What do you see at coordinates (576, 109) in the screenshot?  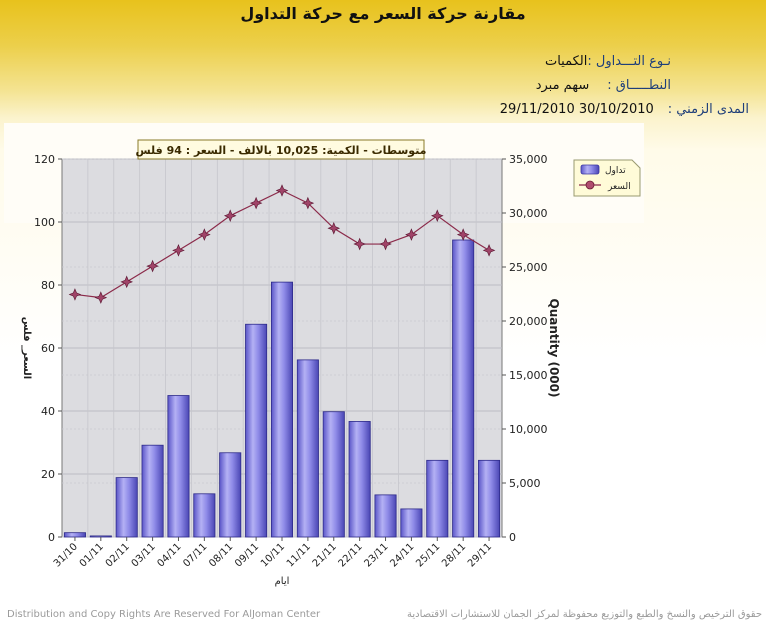 I see `info-range-value: 30/10/2010 29/11/2010` at bounding box center [576, 109].